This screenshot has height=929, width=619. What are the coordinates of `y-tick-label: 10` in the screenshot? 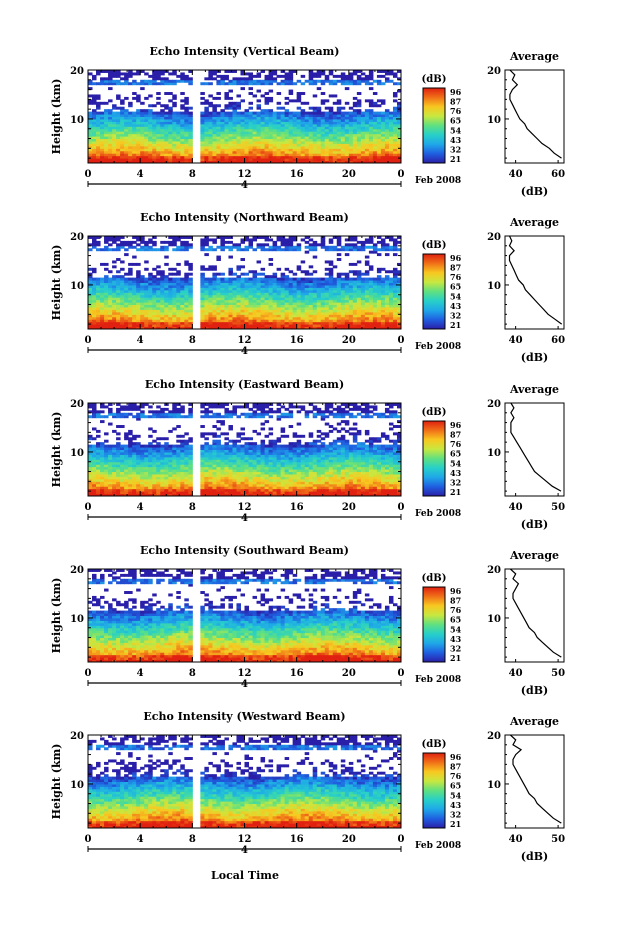 It's located at (77, 286).